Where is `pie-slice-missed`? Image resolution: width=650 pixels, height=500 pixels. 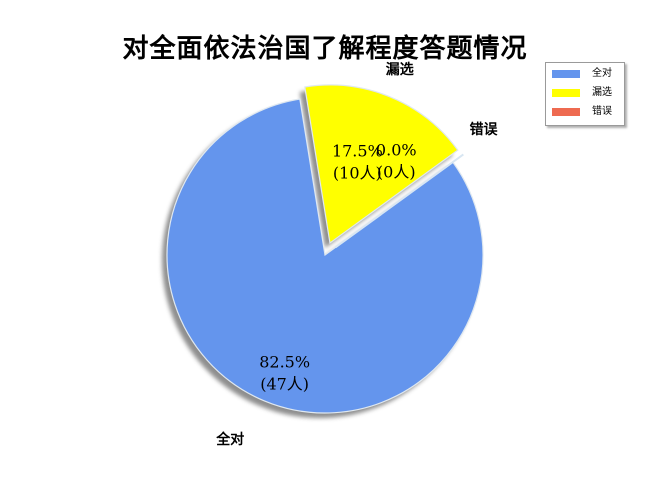
pie-slice-missed is located at coordinates (381, 164).